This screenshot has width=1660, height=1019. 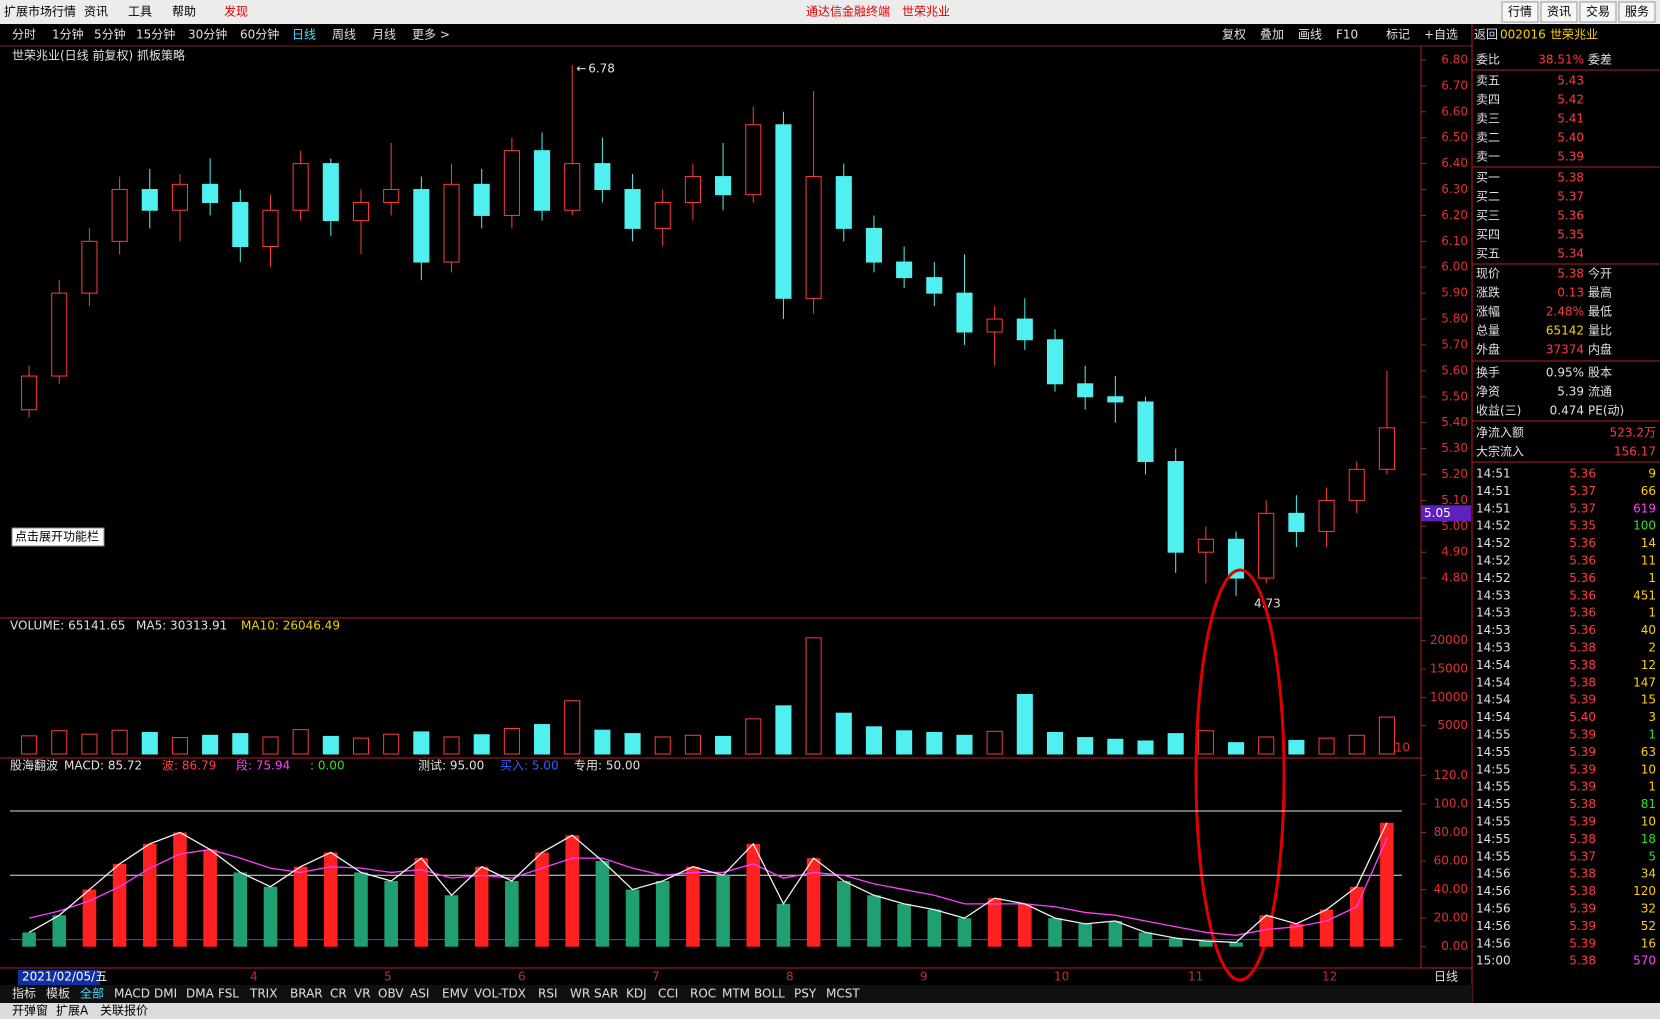 What do you see at coordinates (344, 35) in the screenshot?
I see `period-tab: 周线` at bounding box center [344, 35].